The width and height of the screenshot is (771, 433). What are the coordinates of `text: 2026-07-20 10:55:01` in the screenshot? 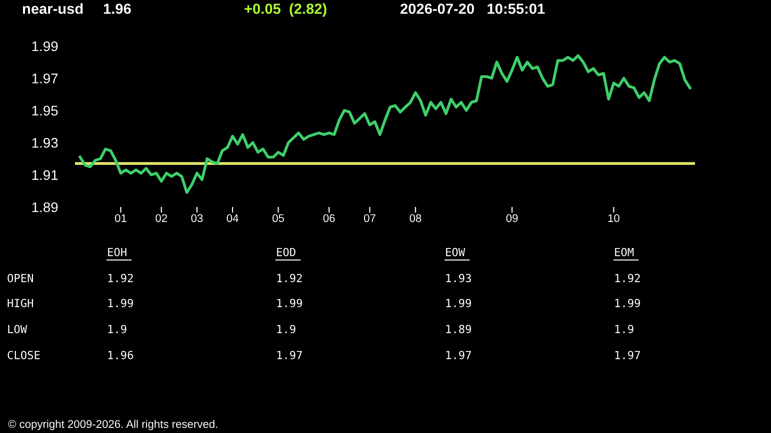 It's located at (472, 9).